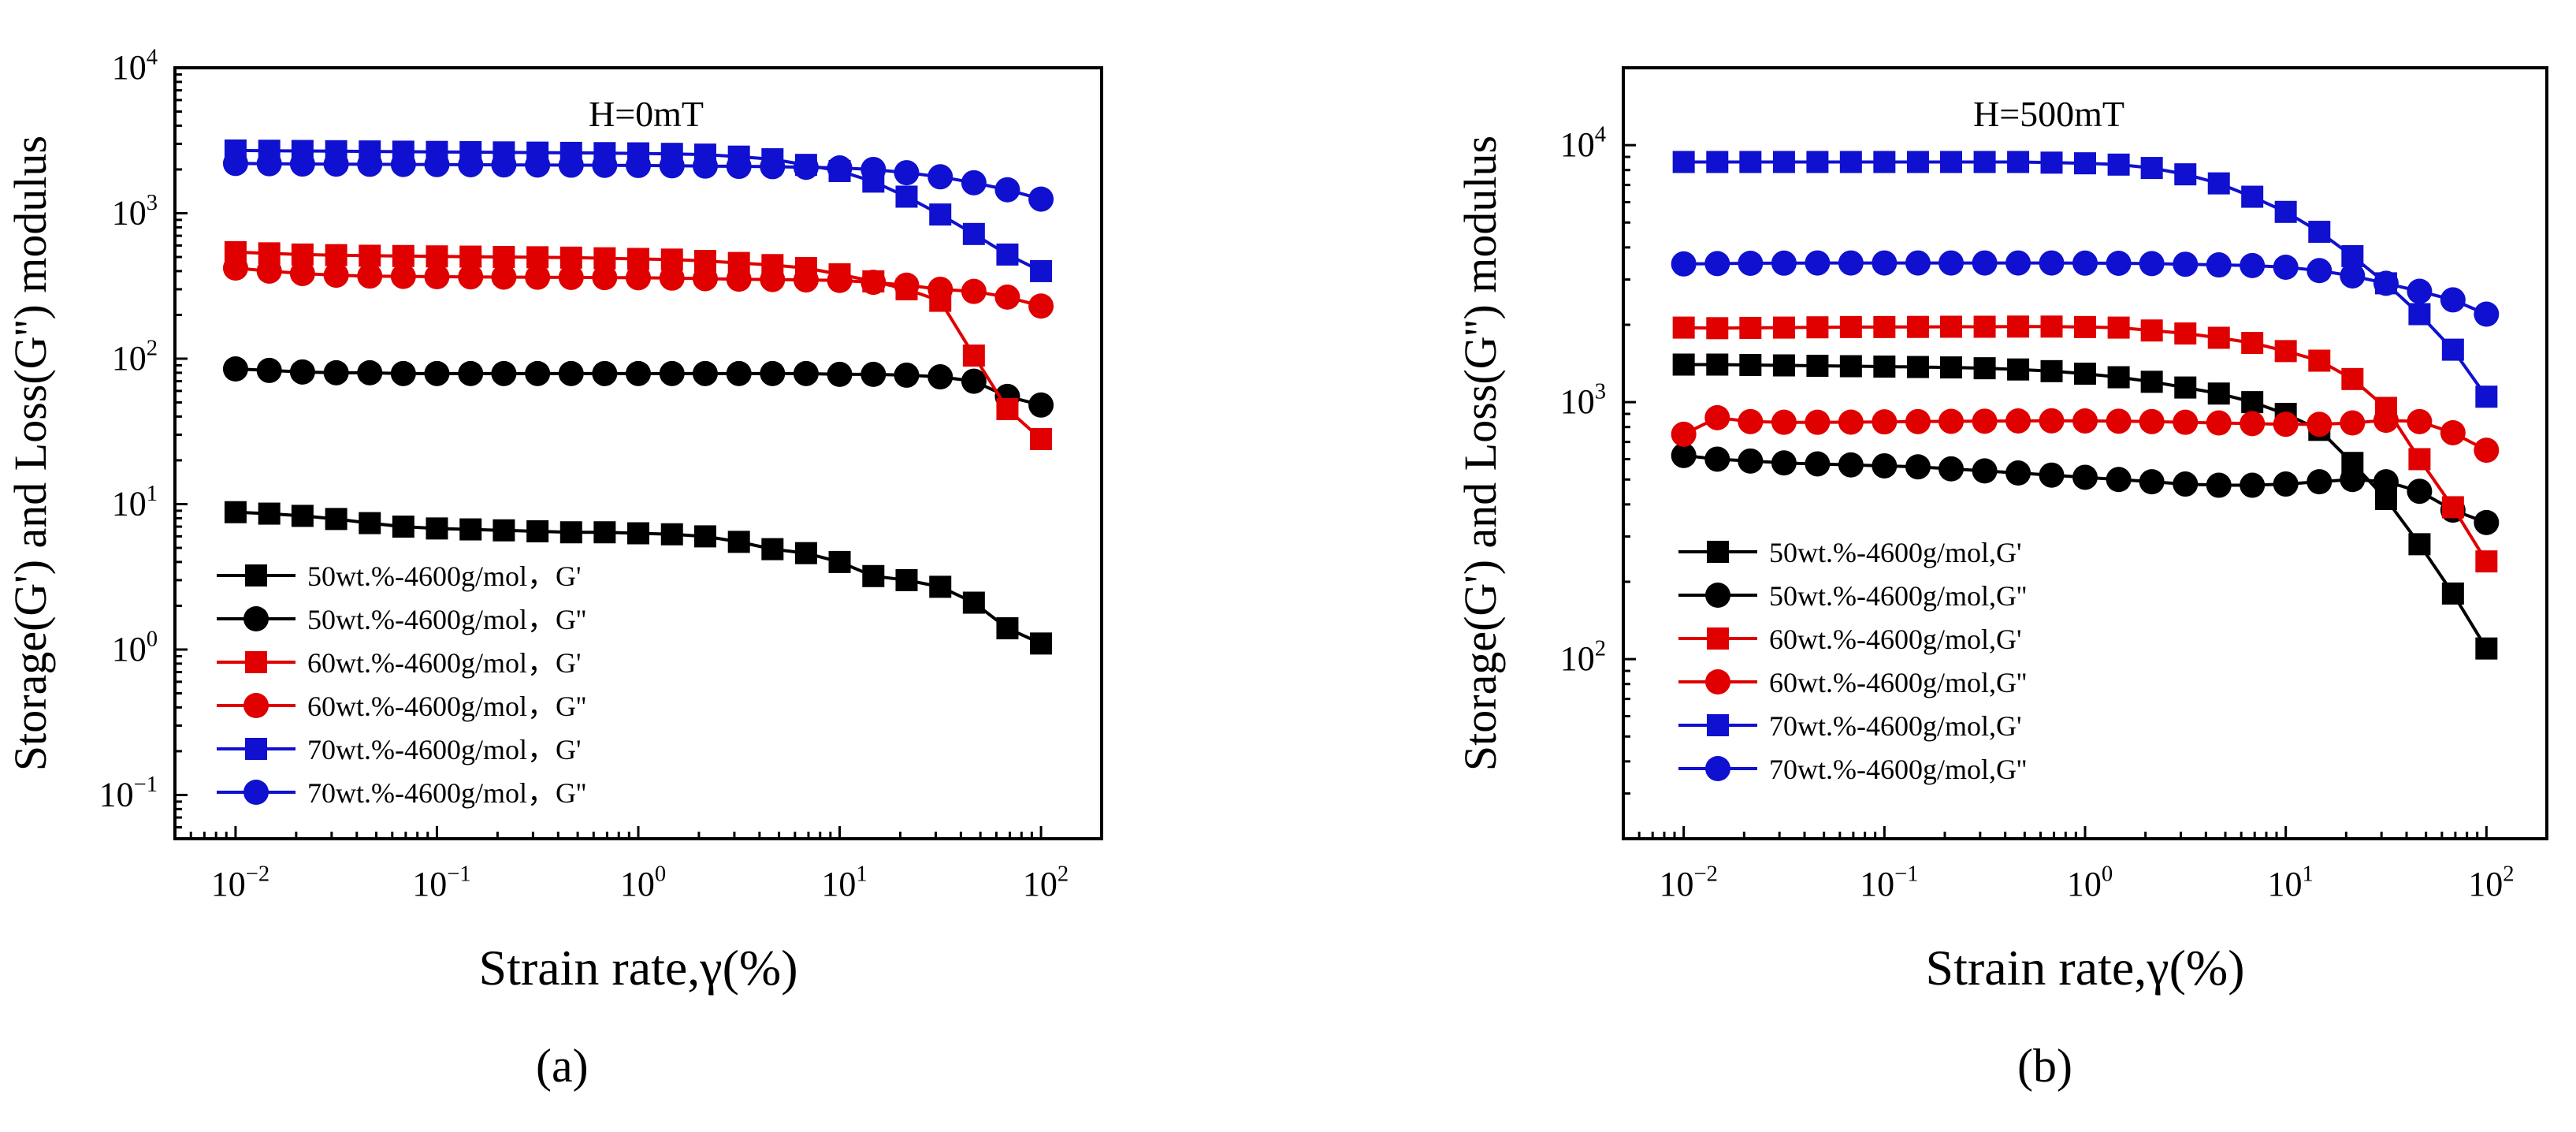 Image resolution: width=2576 pixels, height=1132 pixels. Describe the element at coordinates (401, 619) in the screenshot. I see `legend-item: 50wt.%-4600g/mol，G''` at that location.